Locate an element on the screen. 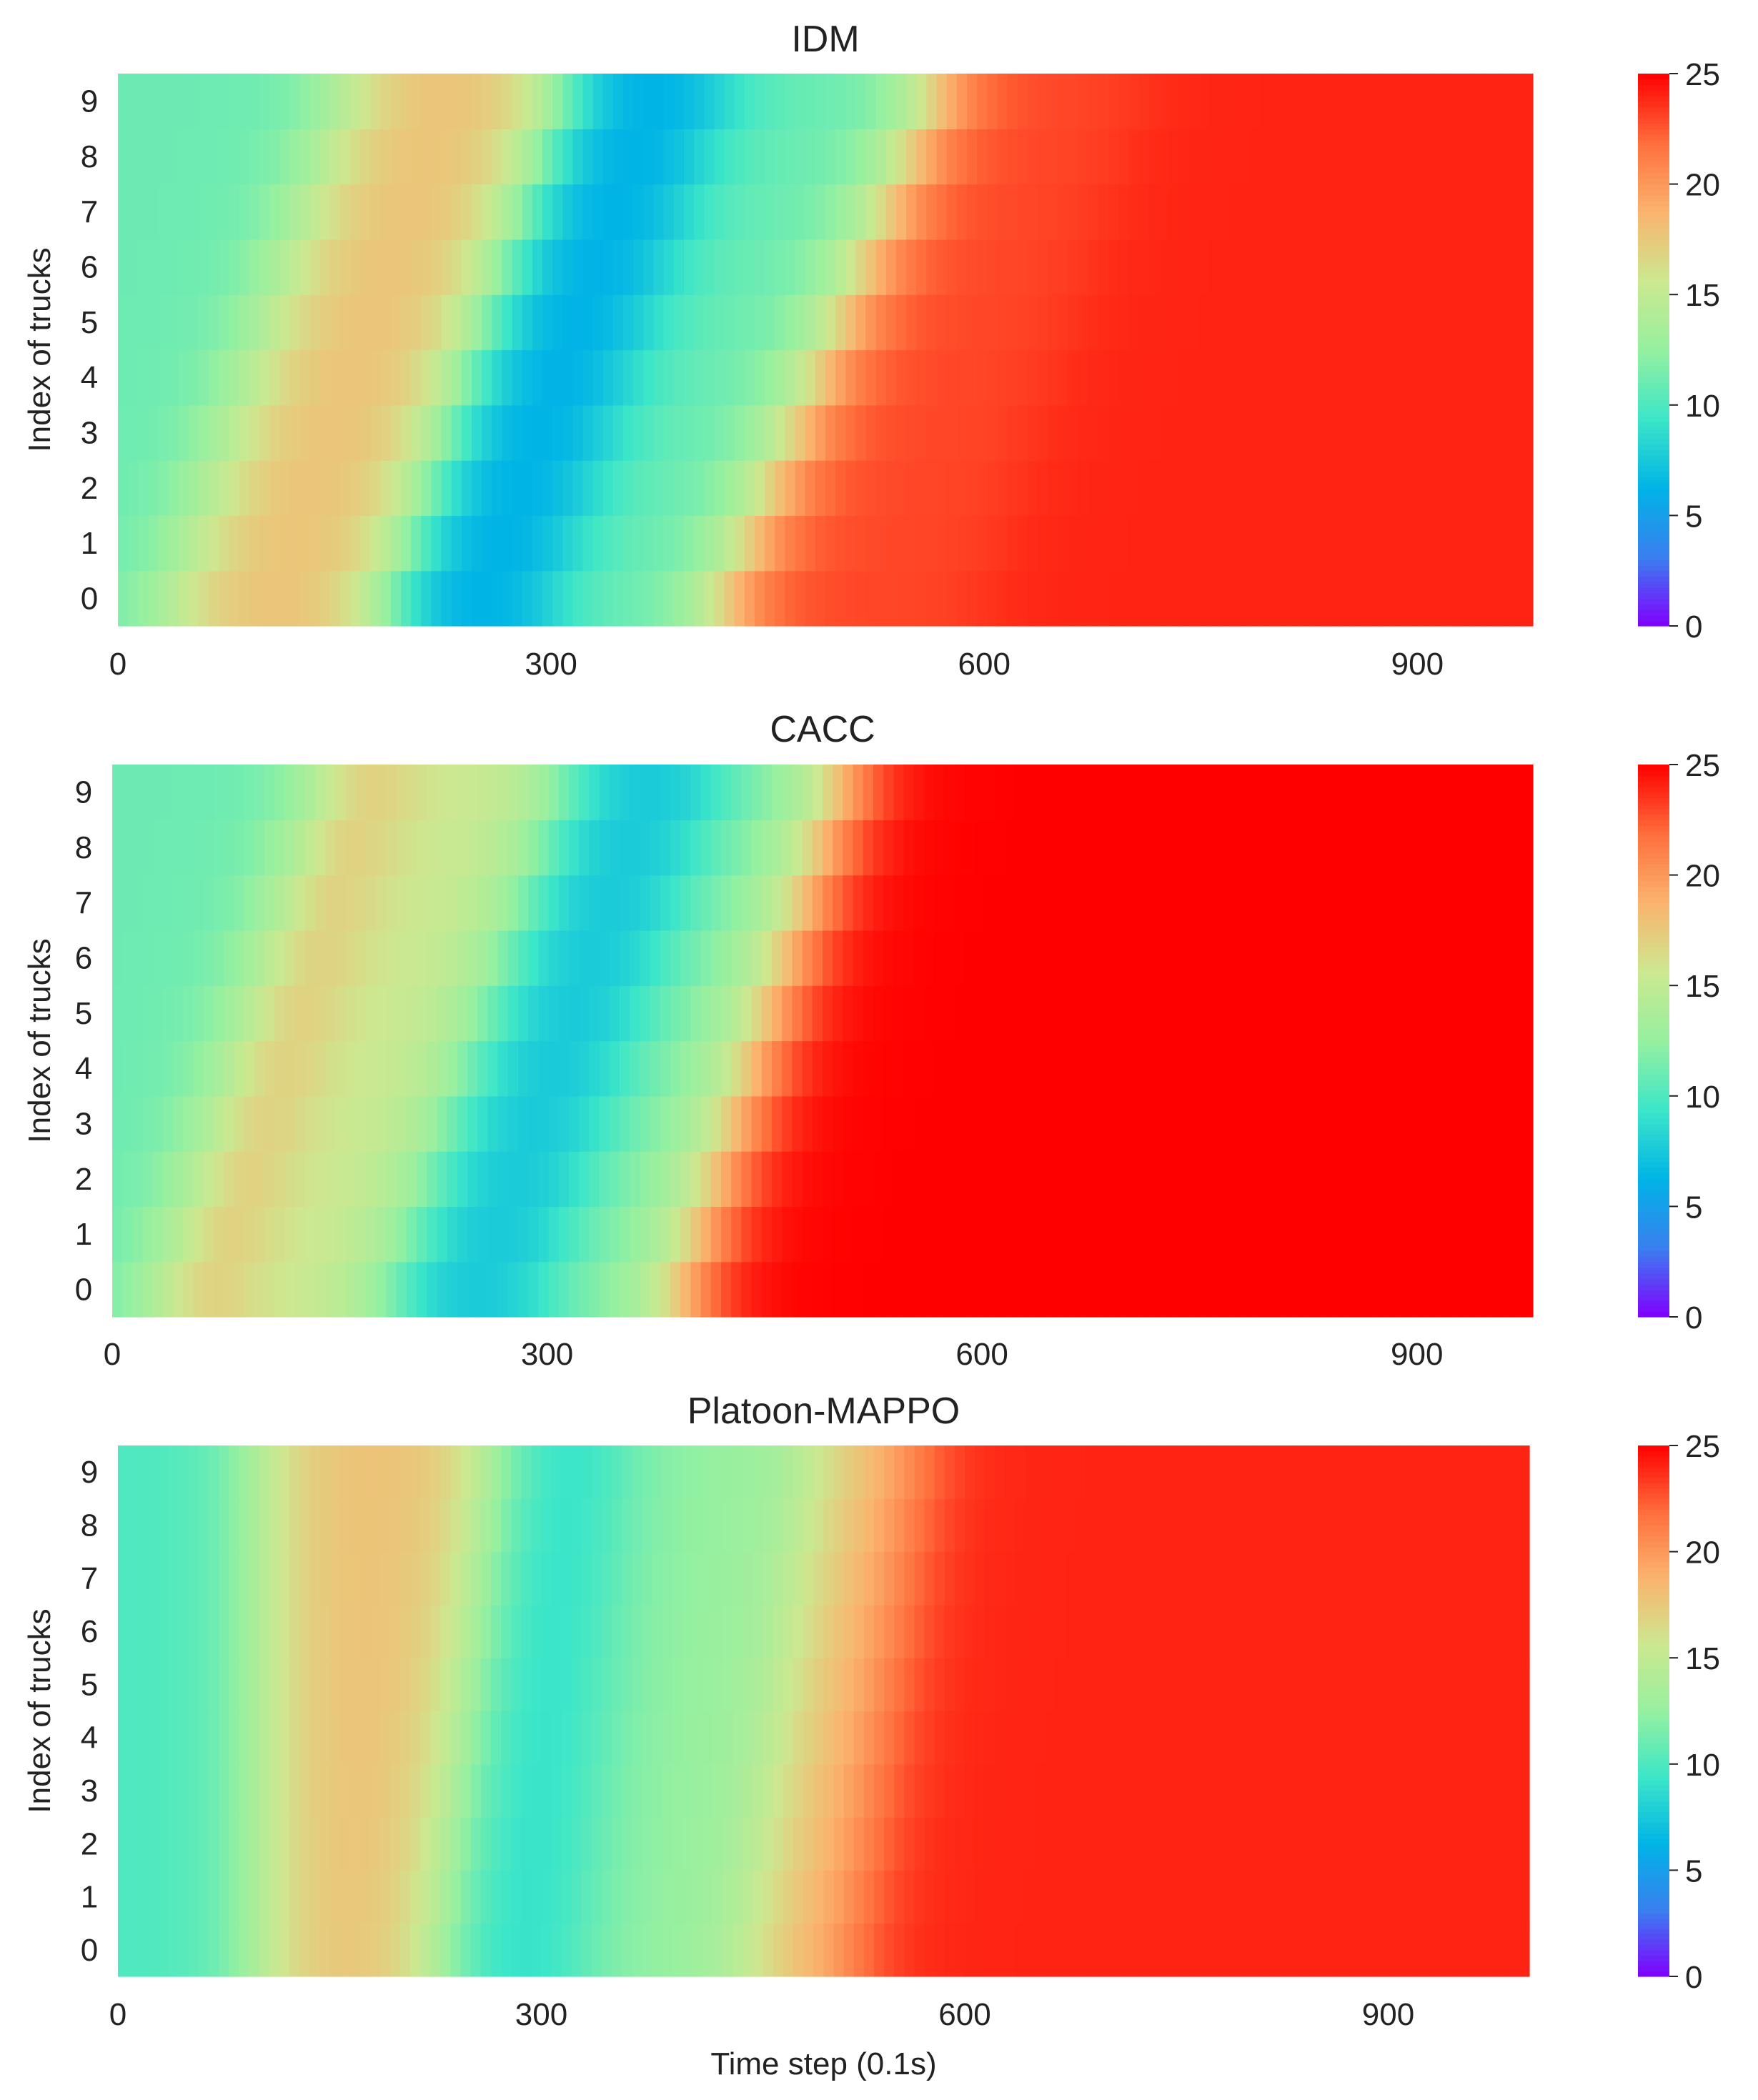  colorbar-tick-label: 25 is located at coordinates (1702, 74).